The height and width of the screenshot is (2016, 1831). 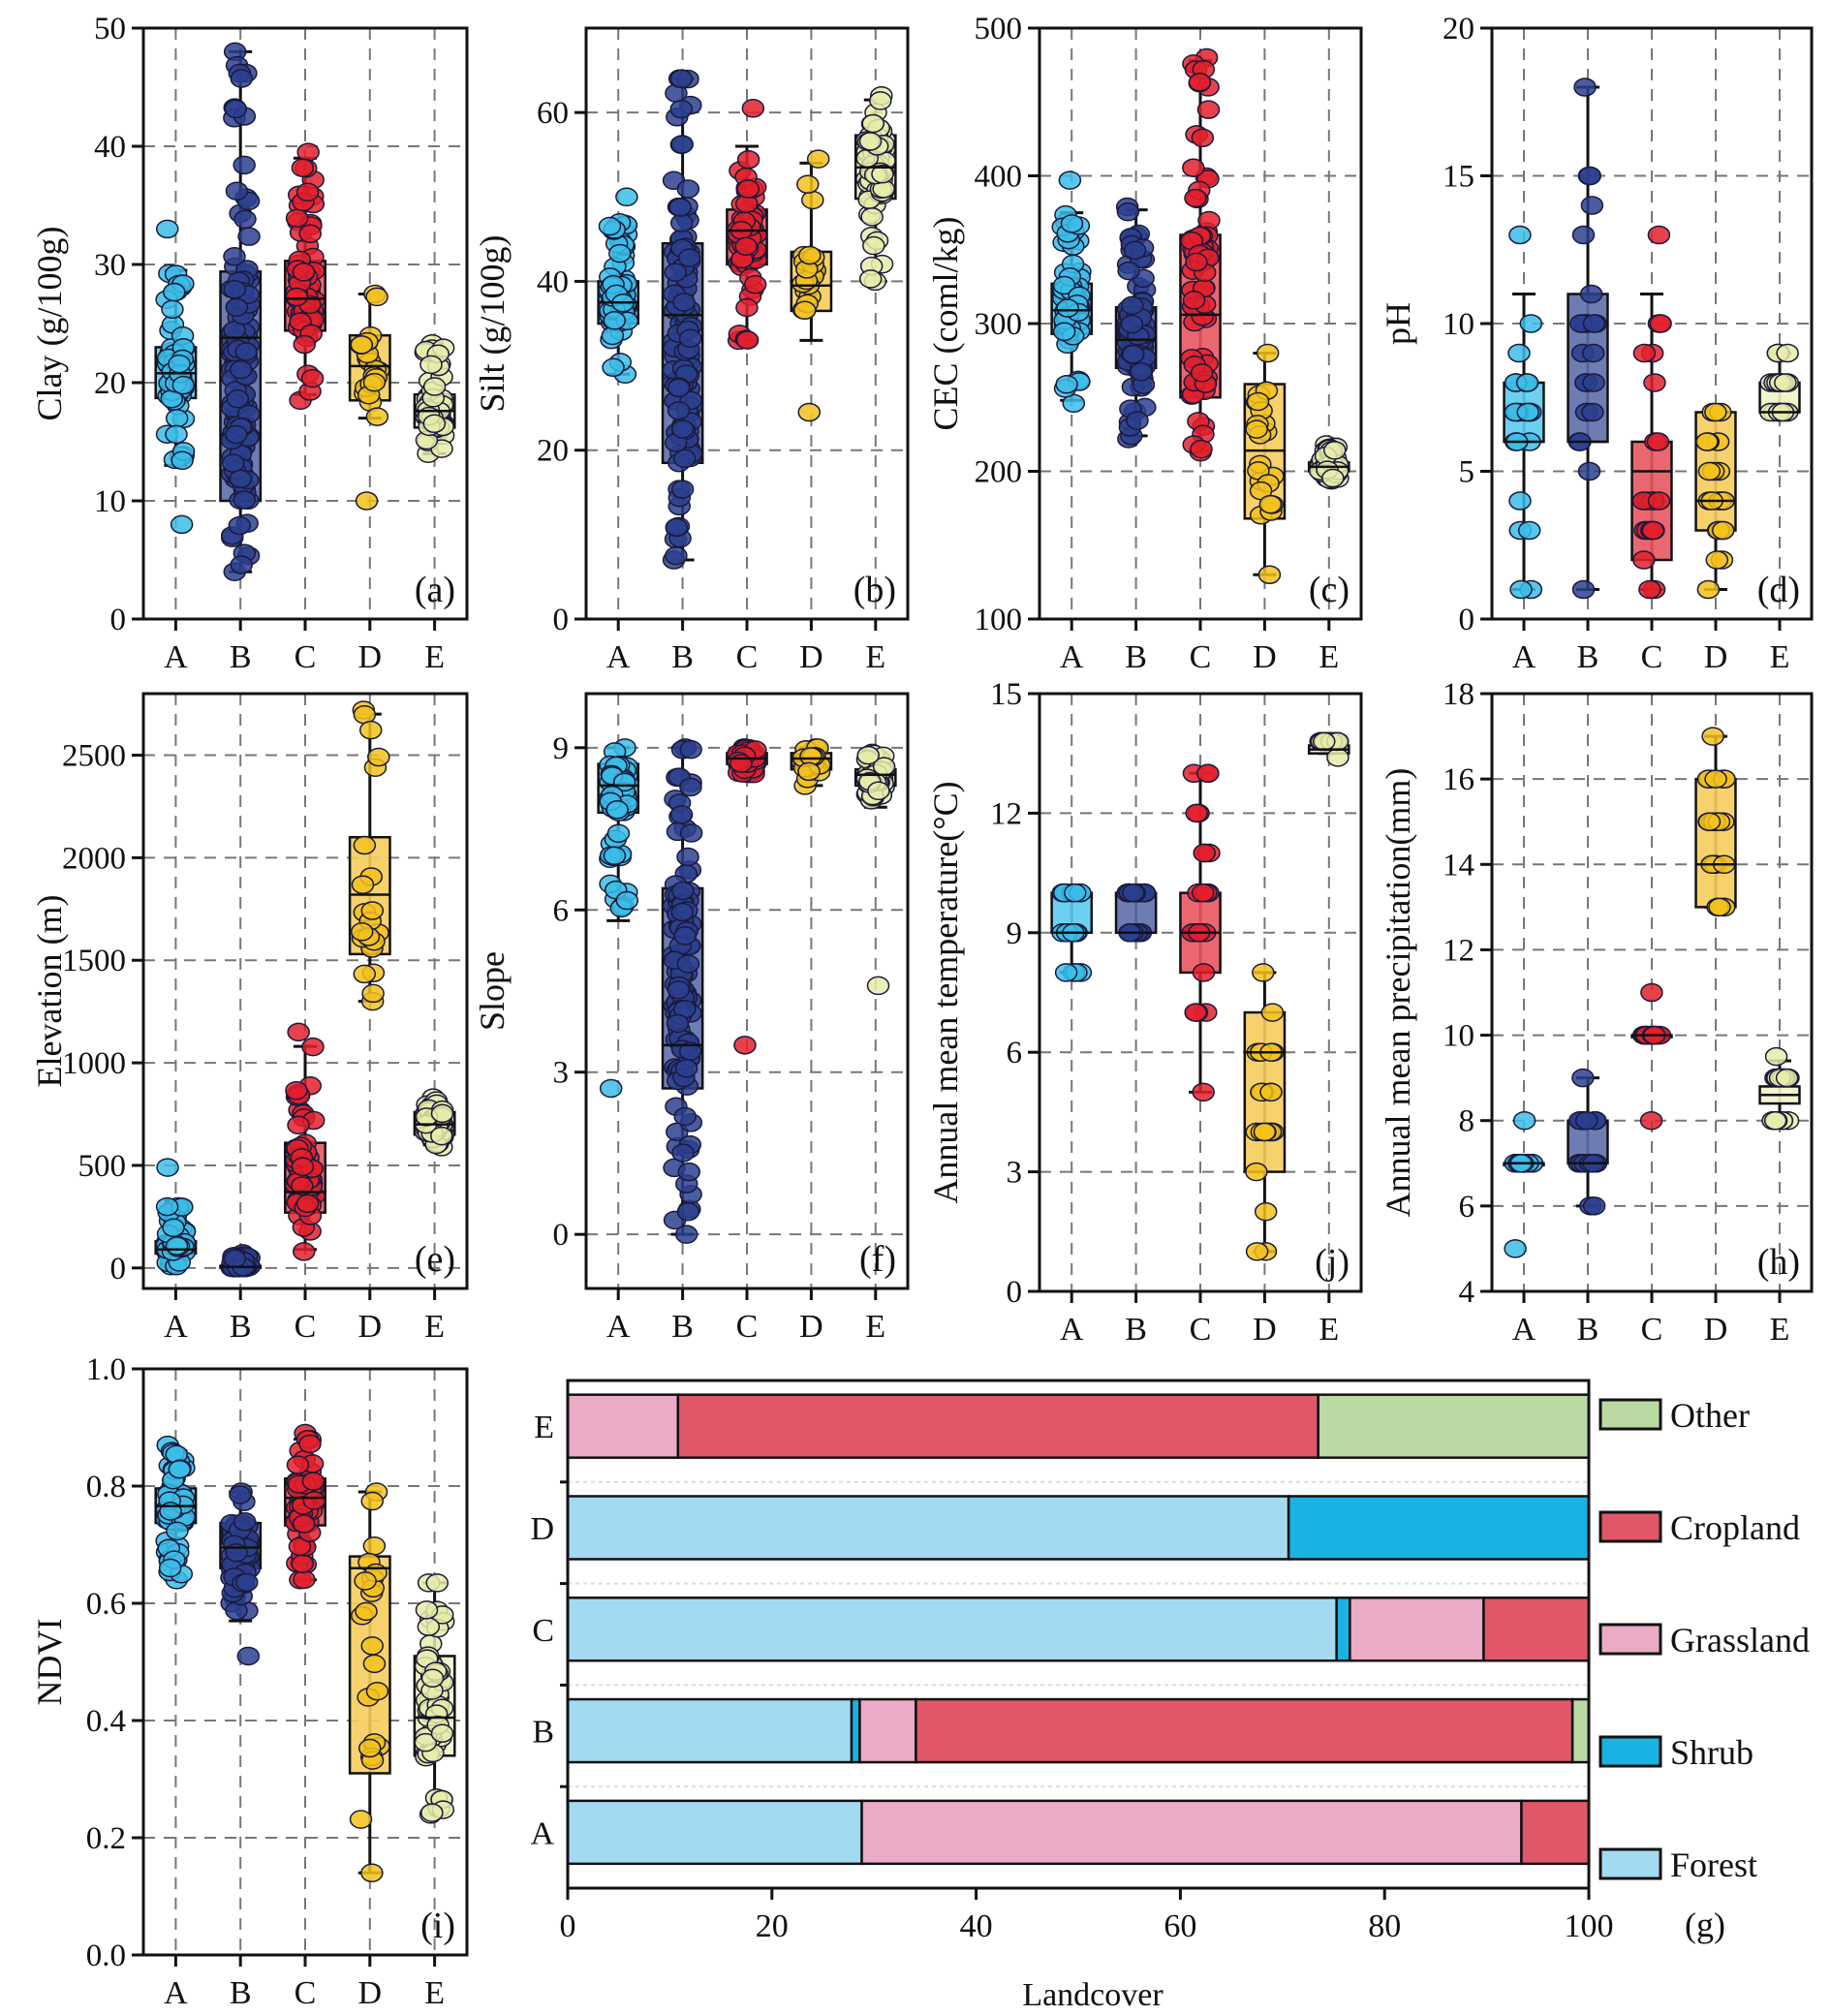 I want to click on y-axis-label: Clay (g/100g), so click(x=49, y=324).